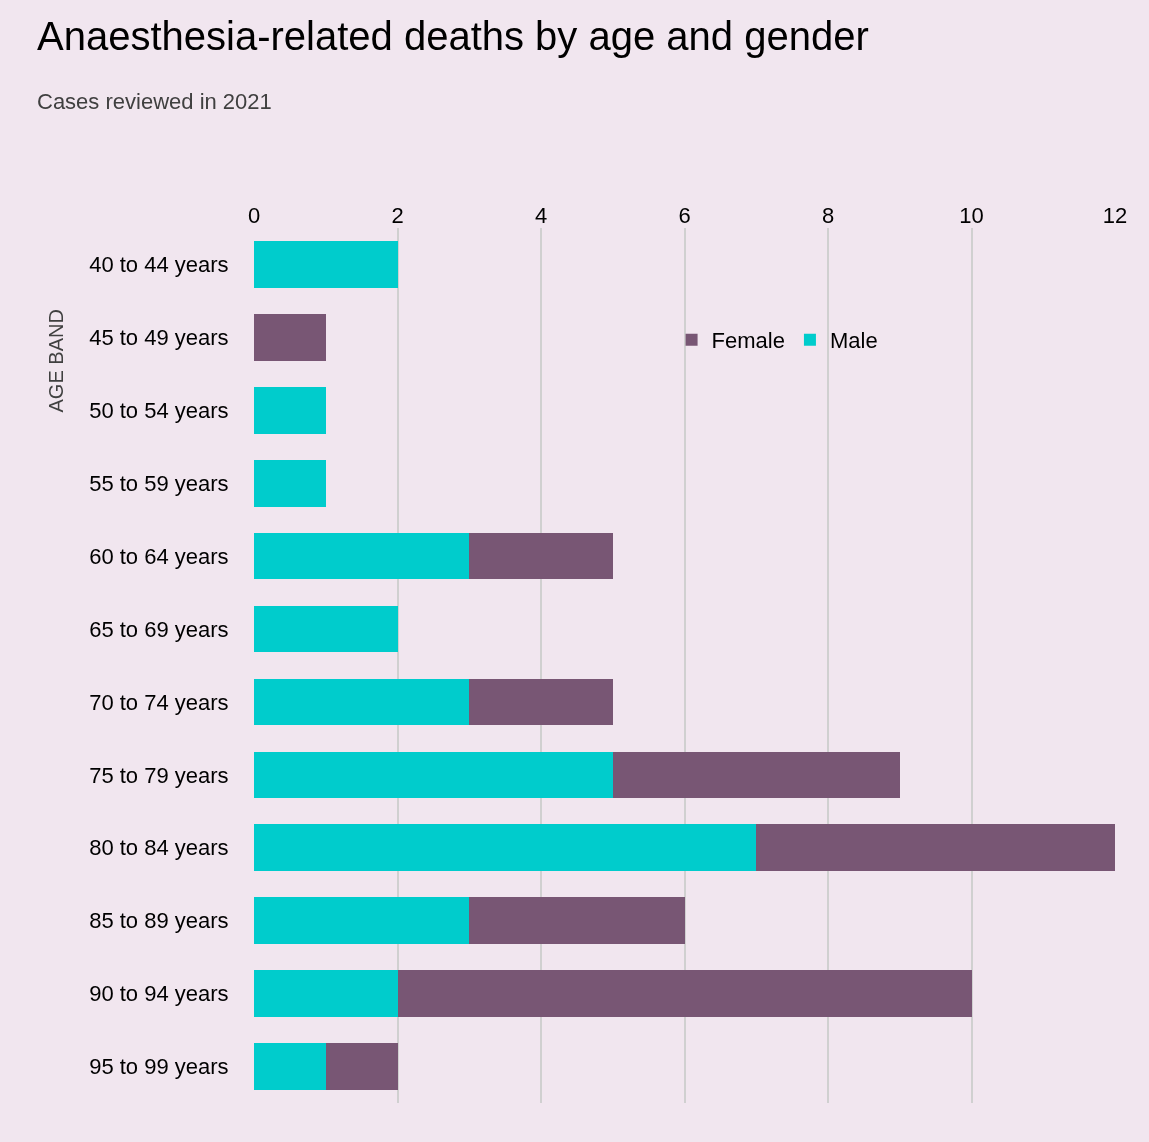 This screenshot has height=1142, width=1149. What do you see at coordinates (541, 215) in the screenshot?
I see `x-tick-label: 4` at bounding box center [541, 215].